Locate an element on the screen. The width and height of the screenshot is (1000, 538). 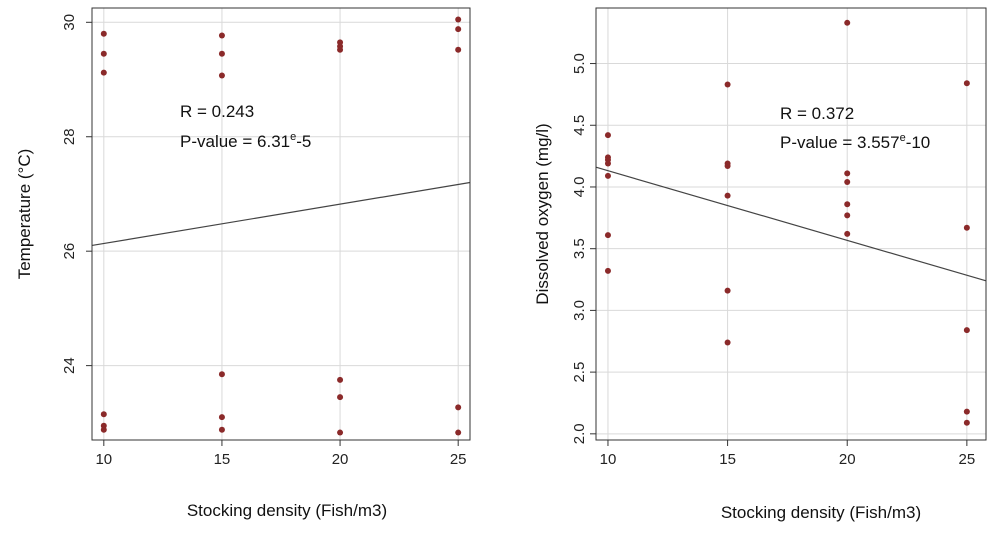
r-value-text: R = 0.372 is located at coordinates (817, 113).